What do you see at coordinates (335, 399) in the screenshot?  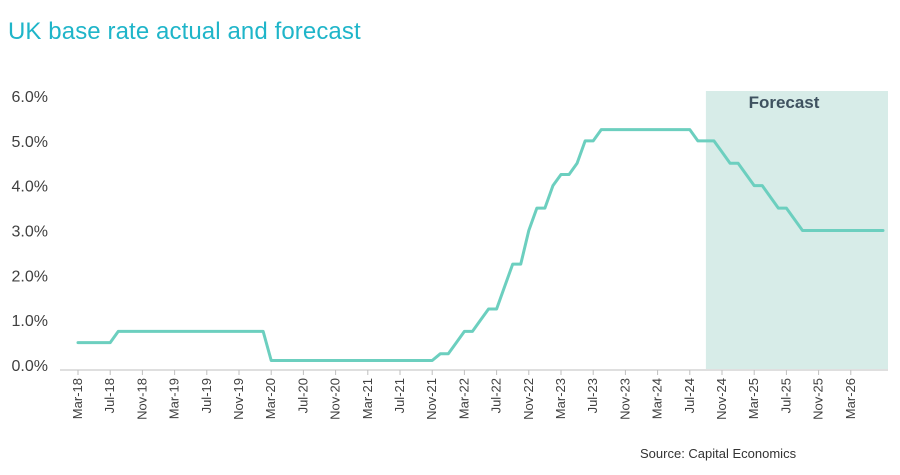 I see `x-tick-label: Nov-20` at bounding box center [335, 399].